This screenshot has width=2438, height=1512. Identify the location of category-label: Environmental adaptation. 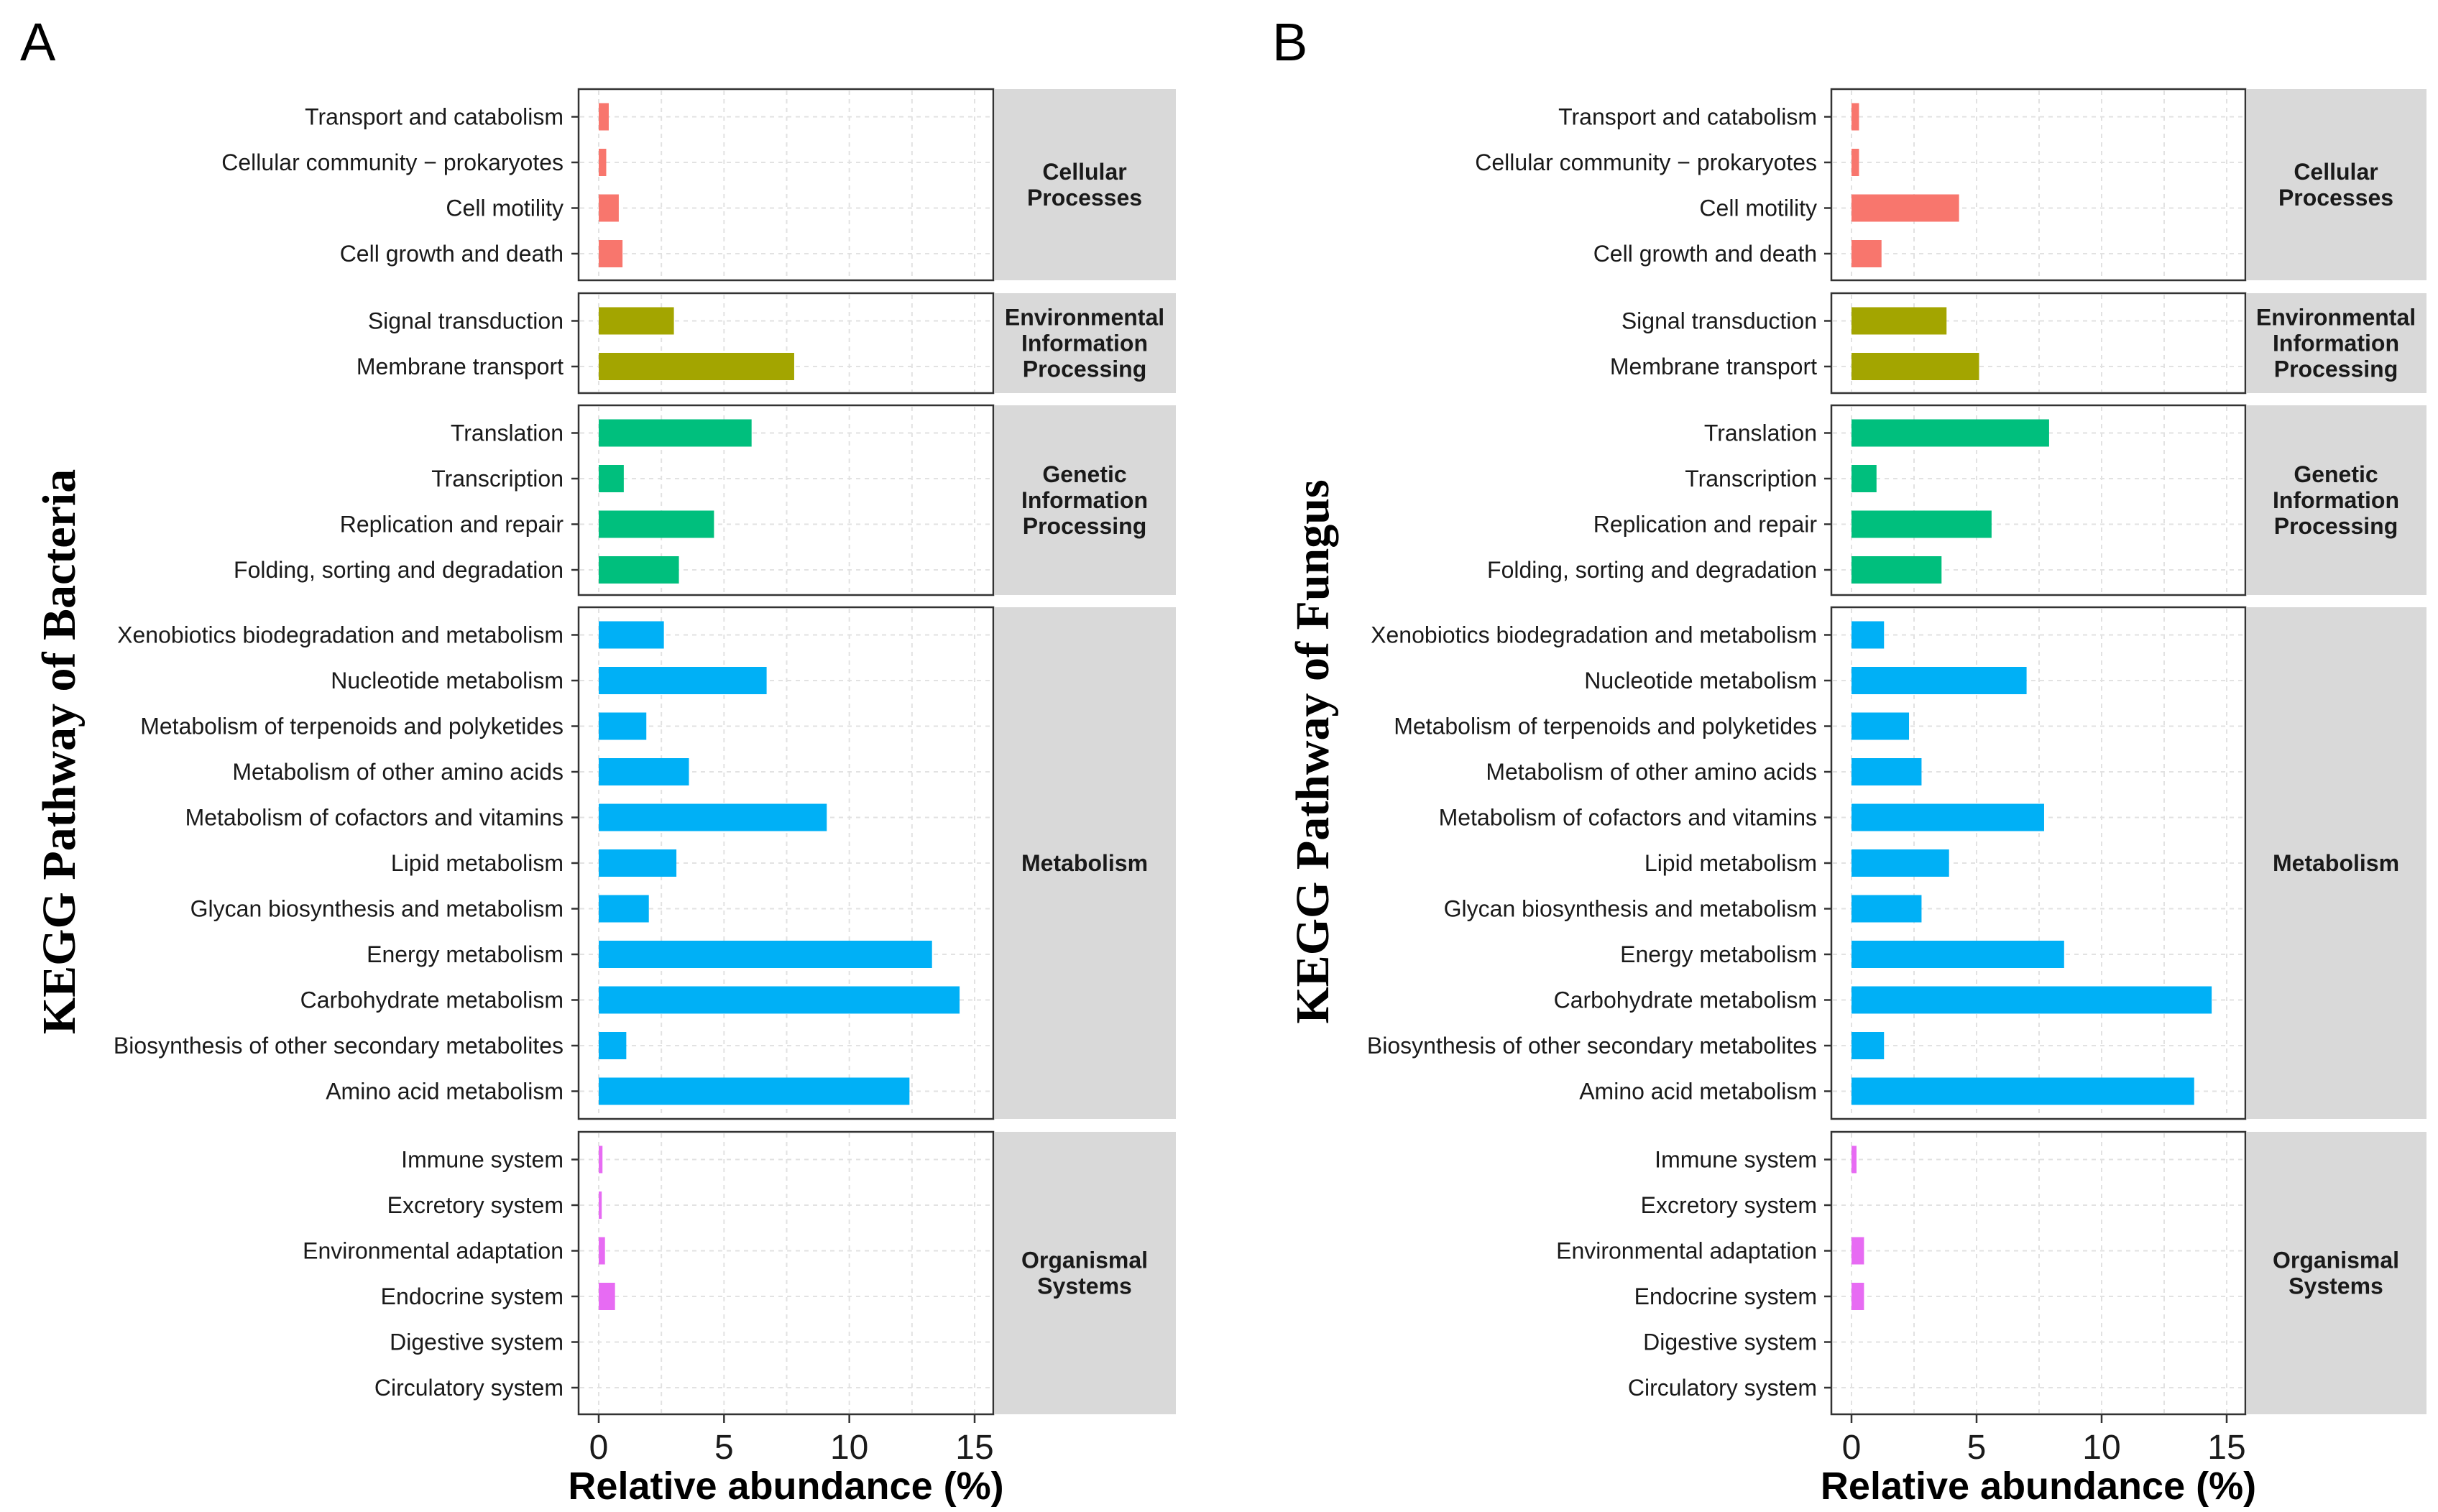
(433, 1251).